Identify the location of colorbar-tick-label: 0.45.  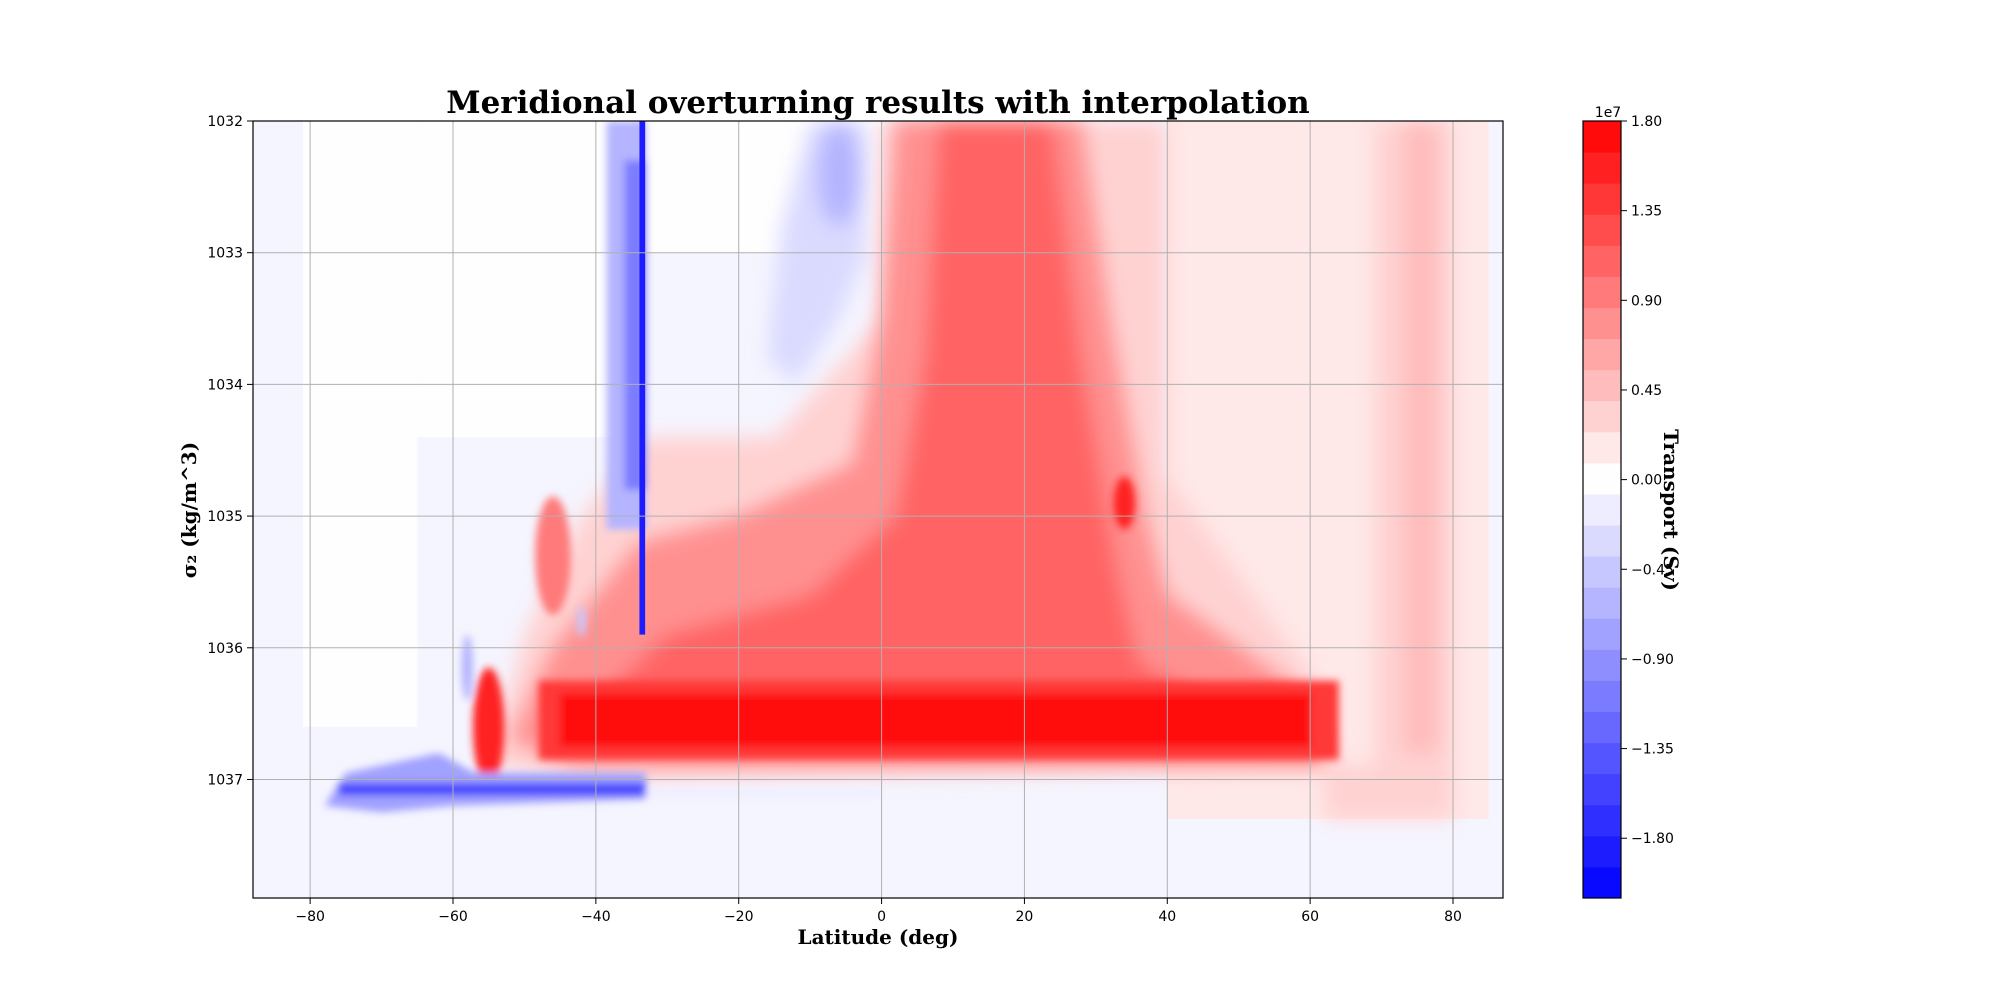
(1646, 391).